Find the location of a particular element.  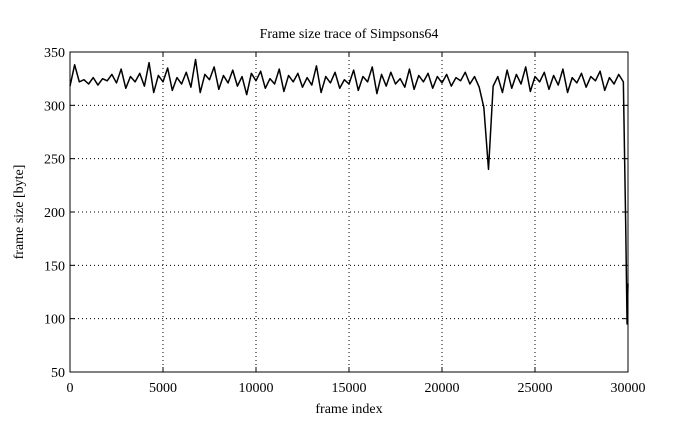

x-tick-label: 5000 is located at coordinates (163, 388).